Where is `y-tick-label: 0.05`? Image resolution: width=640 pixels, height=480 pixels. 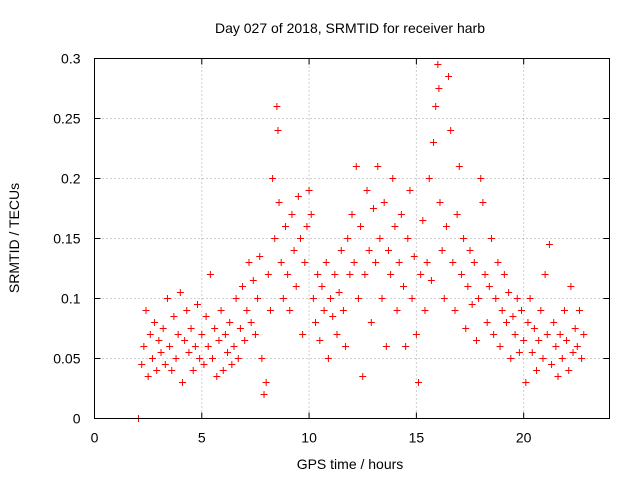 y-tick-label: 0.05 is located at coordinates (66, 359).